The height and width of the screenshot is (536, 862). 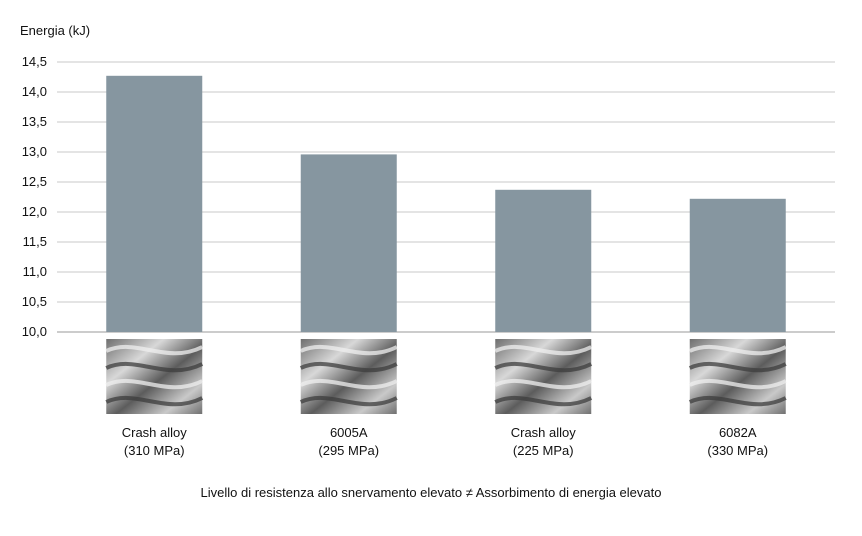 What do you see at coordinates (154, 450) in the screenshot?
I see `category-sublabel: (310 MPa)` at bounding box center [154, 450].